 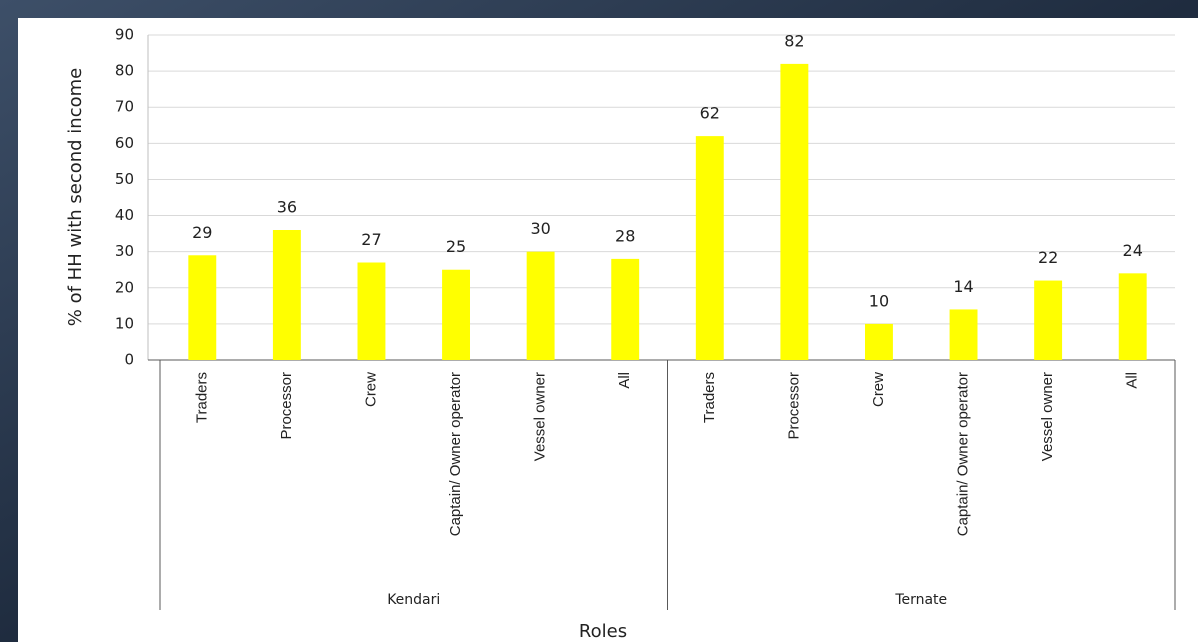 What do you see at coordinates (879, 300) in the screenshot?
I see `value-label: 10` at bounding box center [879, 300].